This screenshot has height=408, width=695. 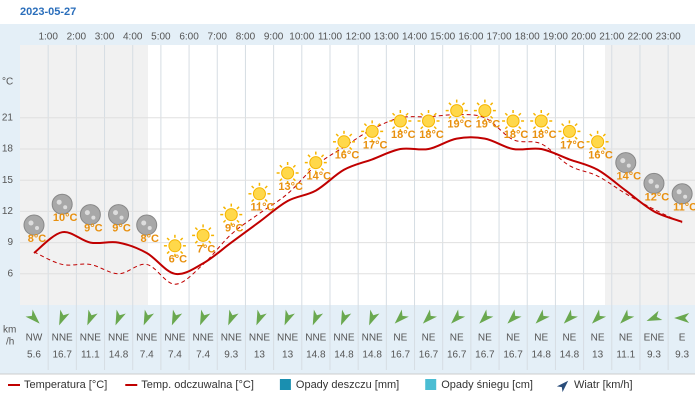 I want to click on x-tick-label: 5:00, so click(x=161, y=37).